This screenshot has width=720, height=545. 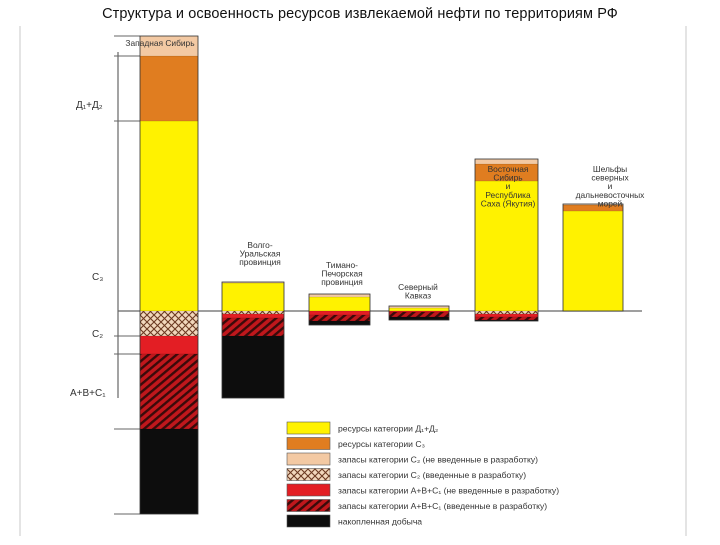 What do you see at coordinates (610, 203) in the screenshot?
I see `category-label-line: морей` at bounding box center [610, 203].